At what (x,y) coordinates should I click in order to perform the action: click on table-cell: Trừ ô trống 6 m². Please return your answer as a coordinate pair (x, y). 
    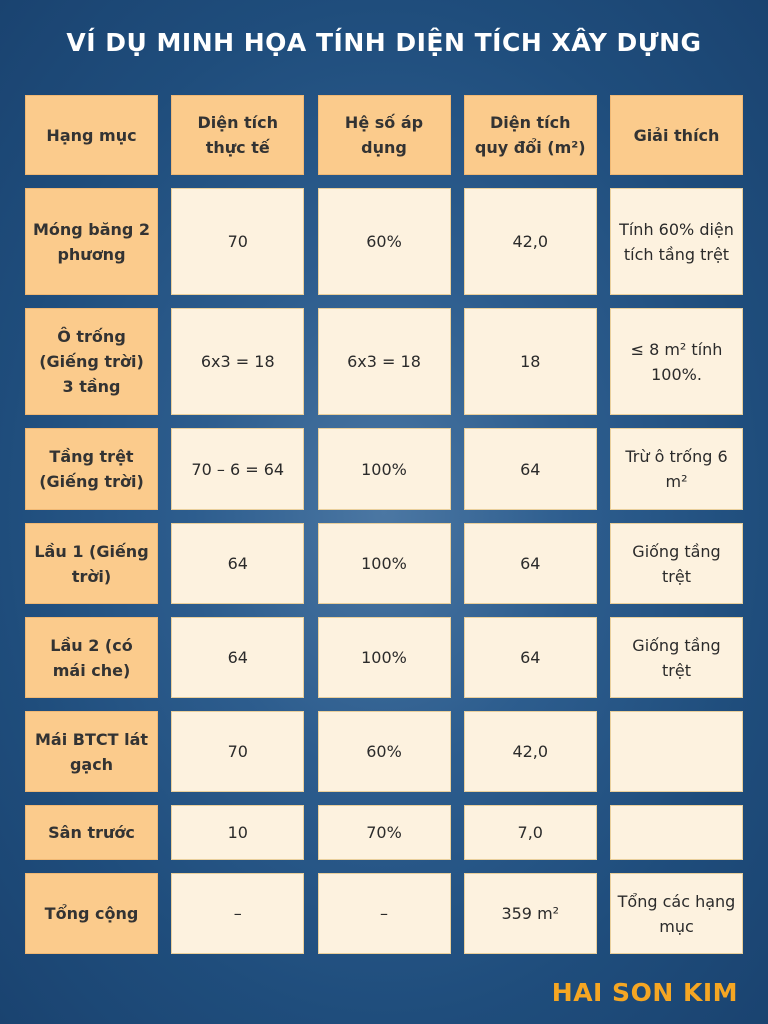
    Looking at the image, I should click on (676, 469).